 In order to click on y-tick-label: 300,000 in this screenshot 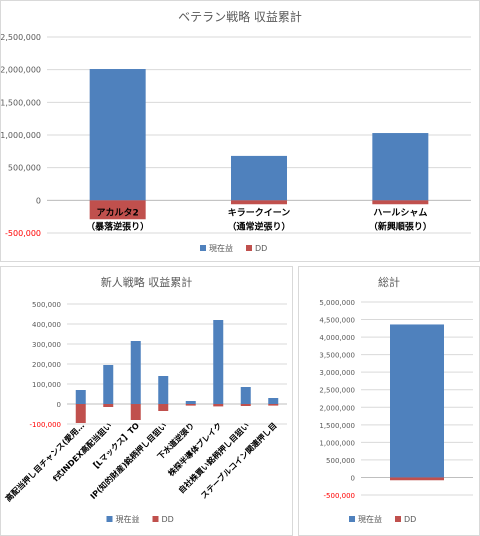, I will do `click(46, 345)`.